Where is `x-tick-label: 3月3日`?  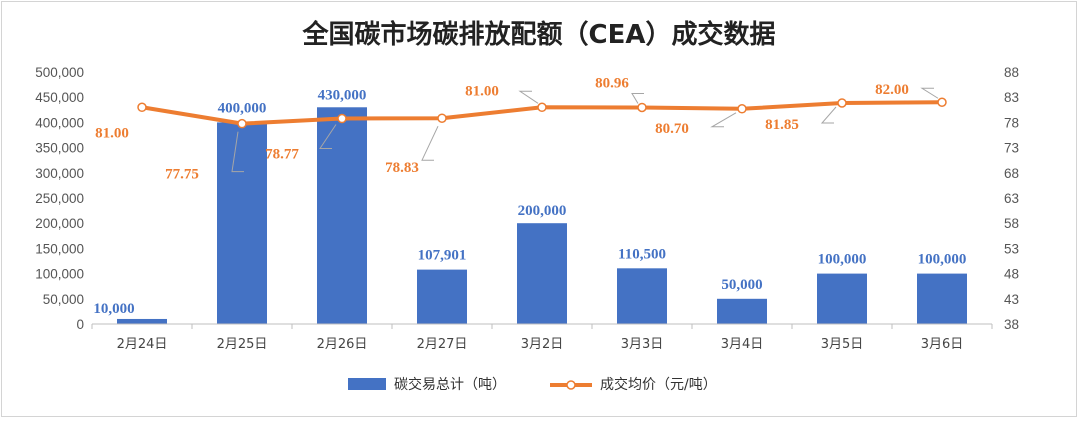
x-tick-label: 3月3日 is located at coordinates (642, 344).